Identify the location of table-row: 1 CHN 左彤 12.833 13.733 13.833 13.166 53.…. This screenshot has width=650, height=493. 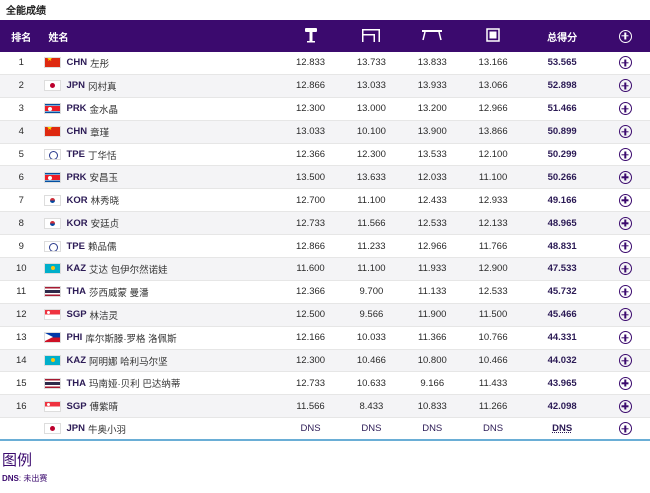
(325, 63).